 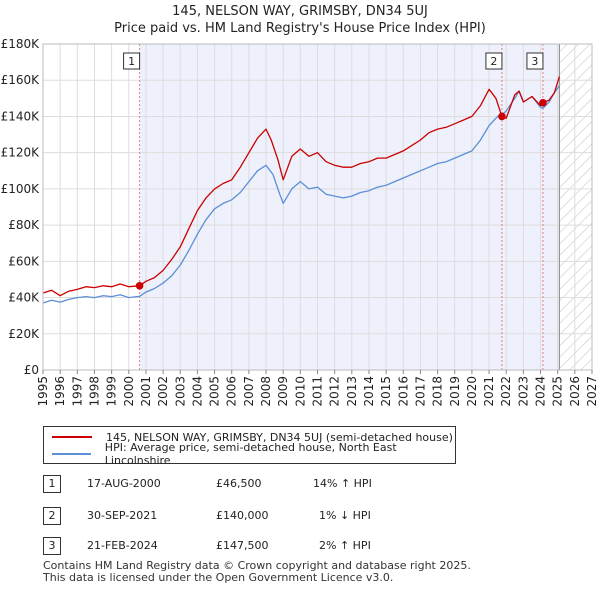 I want to click on x-tick-label: 2002, so click(x=163, y=391).